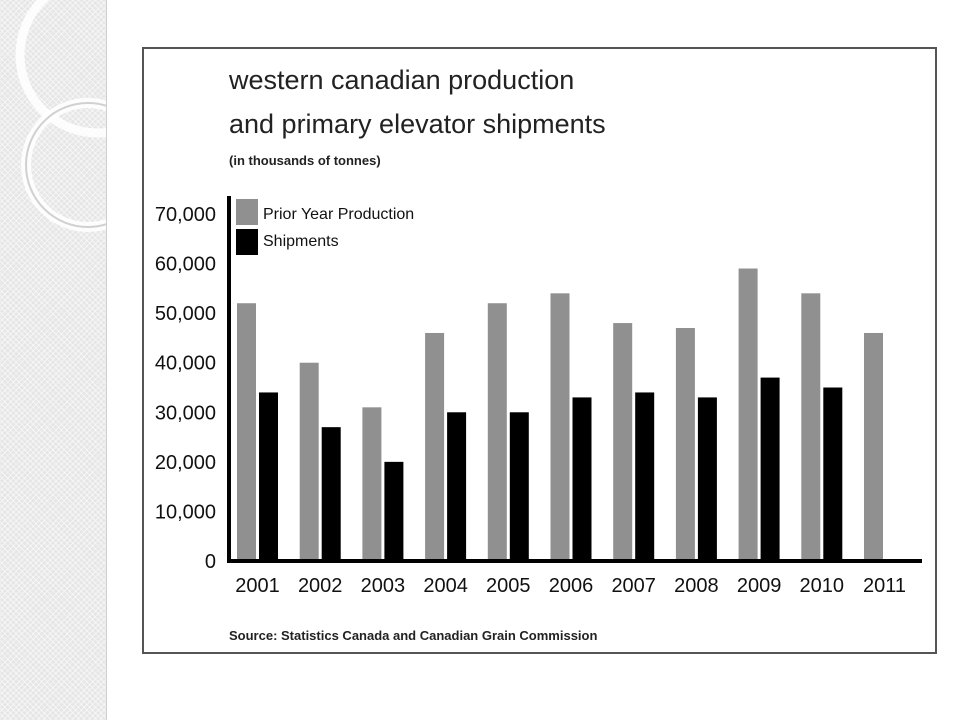  Describe the element at coordinates (582, 479) in the screenshot. I see `shipments-bar-2006` at that location.